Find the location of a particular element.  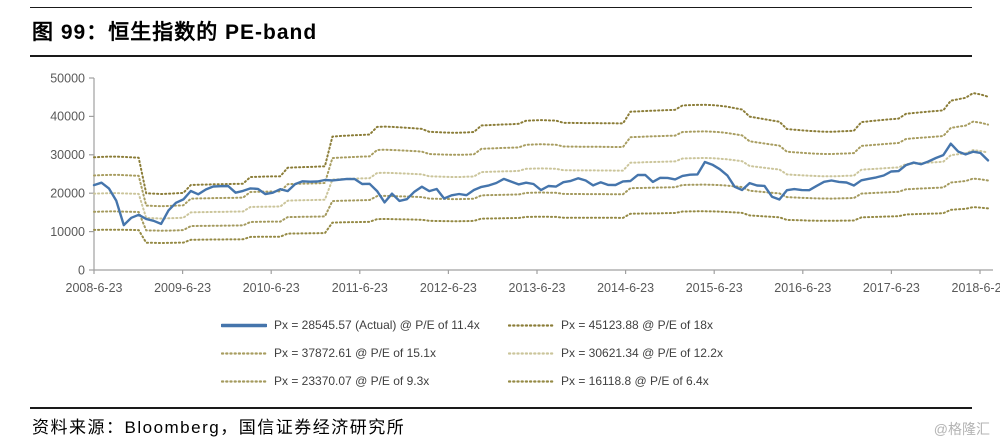

x-tick-label: 2016-6-23 is located at coordinates (802, 288).